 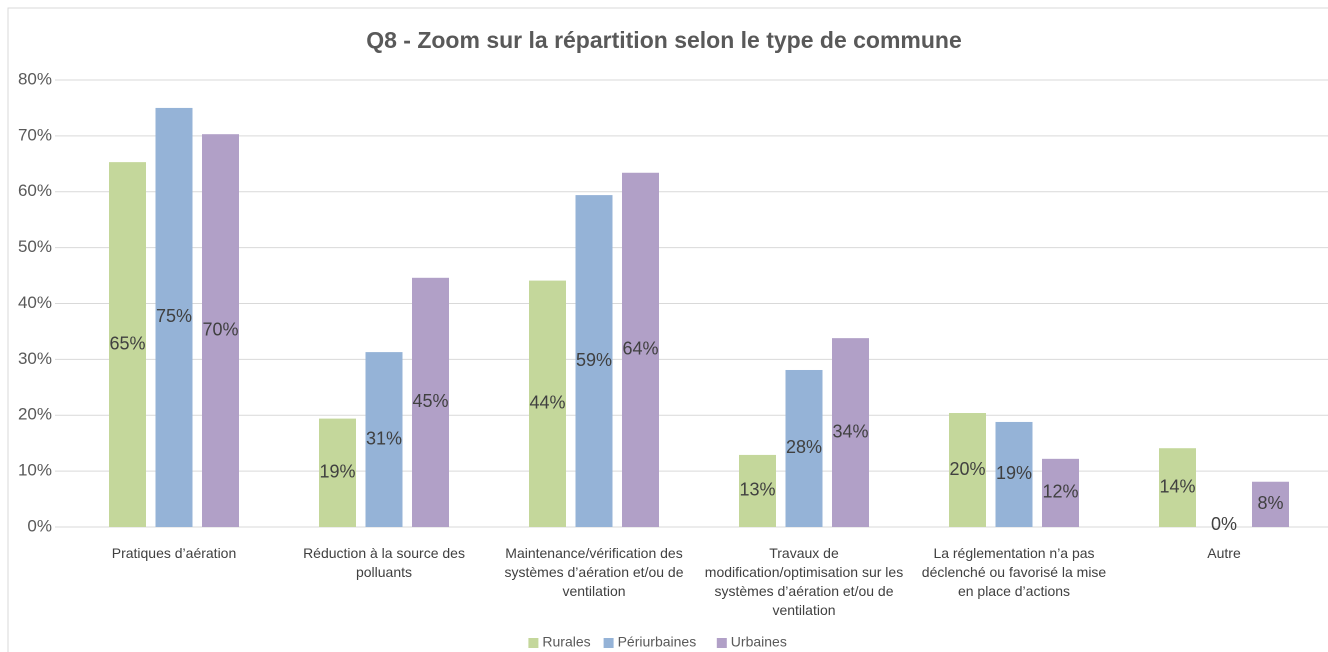 I want to click on legend-label: Rurales, so click(x=566, y=642).